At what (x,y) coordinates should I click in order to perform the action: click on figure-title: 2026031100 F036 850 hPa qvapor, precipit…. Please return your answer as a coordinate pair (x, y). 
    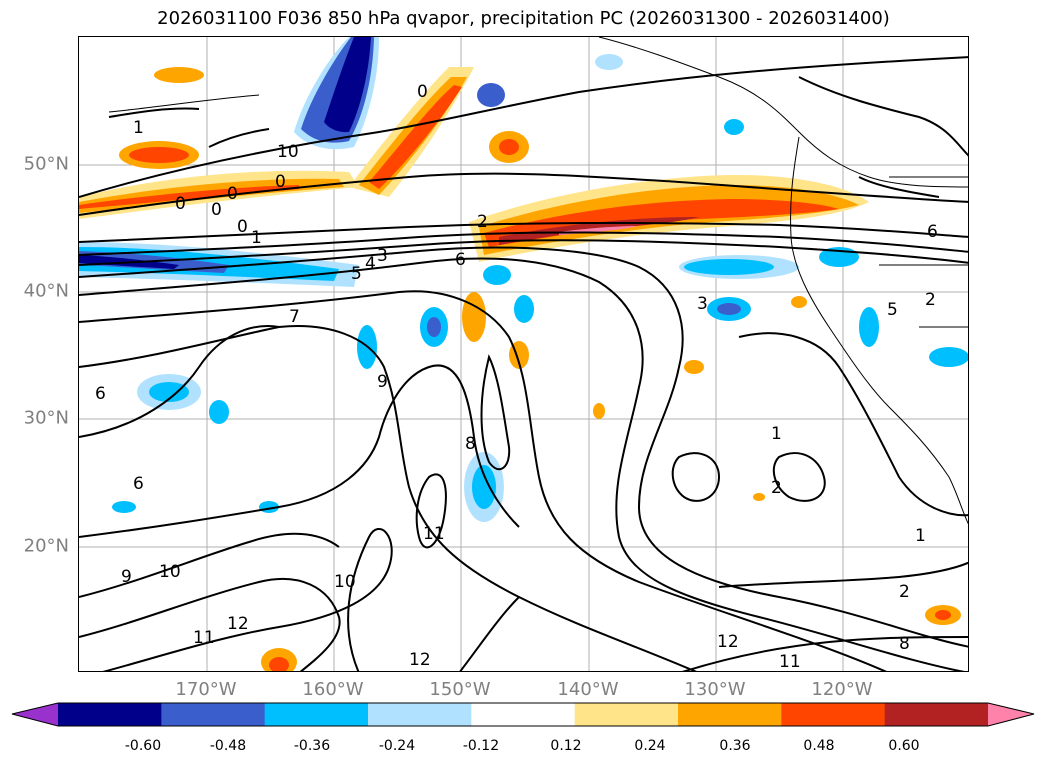
    Looking at the image, I should click on (523, 18).